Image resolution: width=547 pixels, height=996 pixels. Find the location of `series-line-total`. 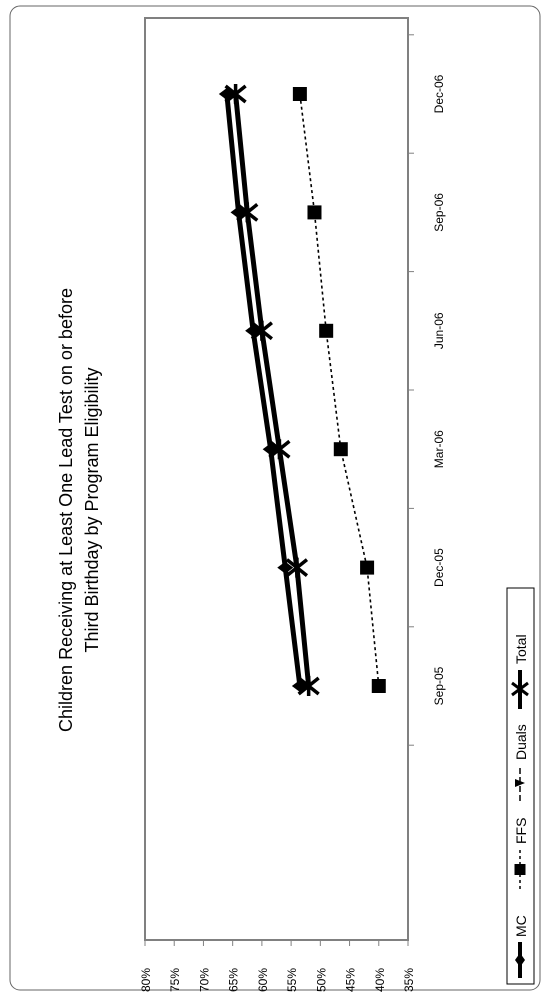

series-line-total is located at coordinates (272, 390).